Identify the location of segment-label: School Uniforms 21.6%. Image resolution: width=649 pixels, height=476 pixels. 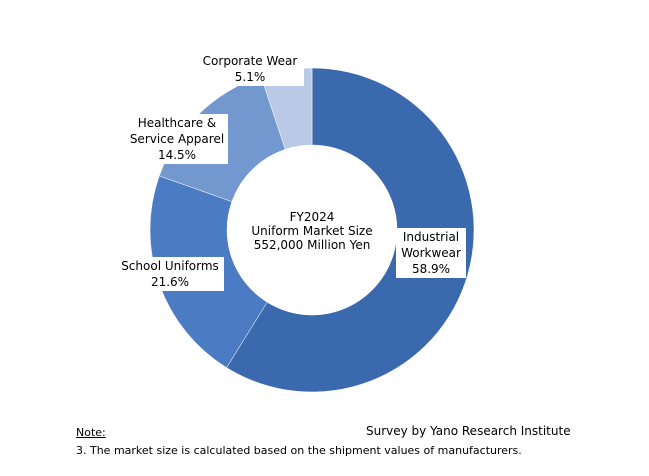
(170, 274).